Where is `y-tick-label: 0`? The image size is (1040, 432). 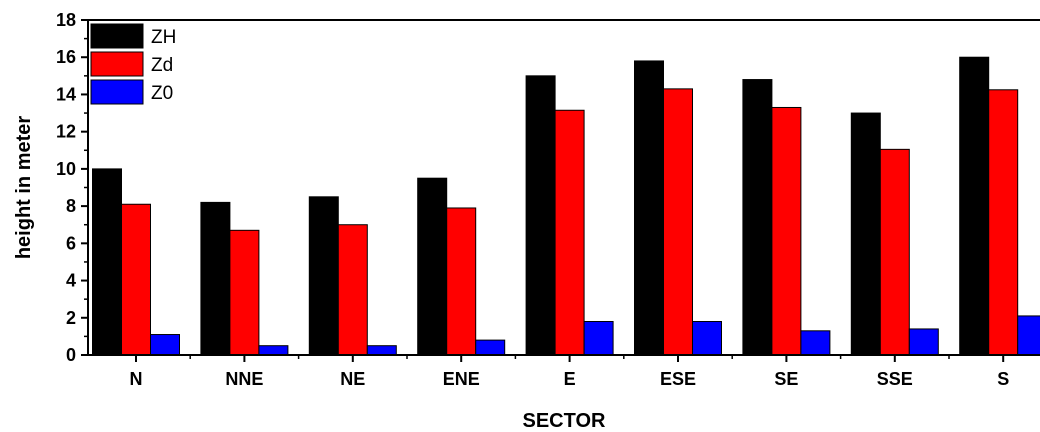
y-tick-label: 0 is located at coordinates (71, 355).